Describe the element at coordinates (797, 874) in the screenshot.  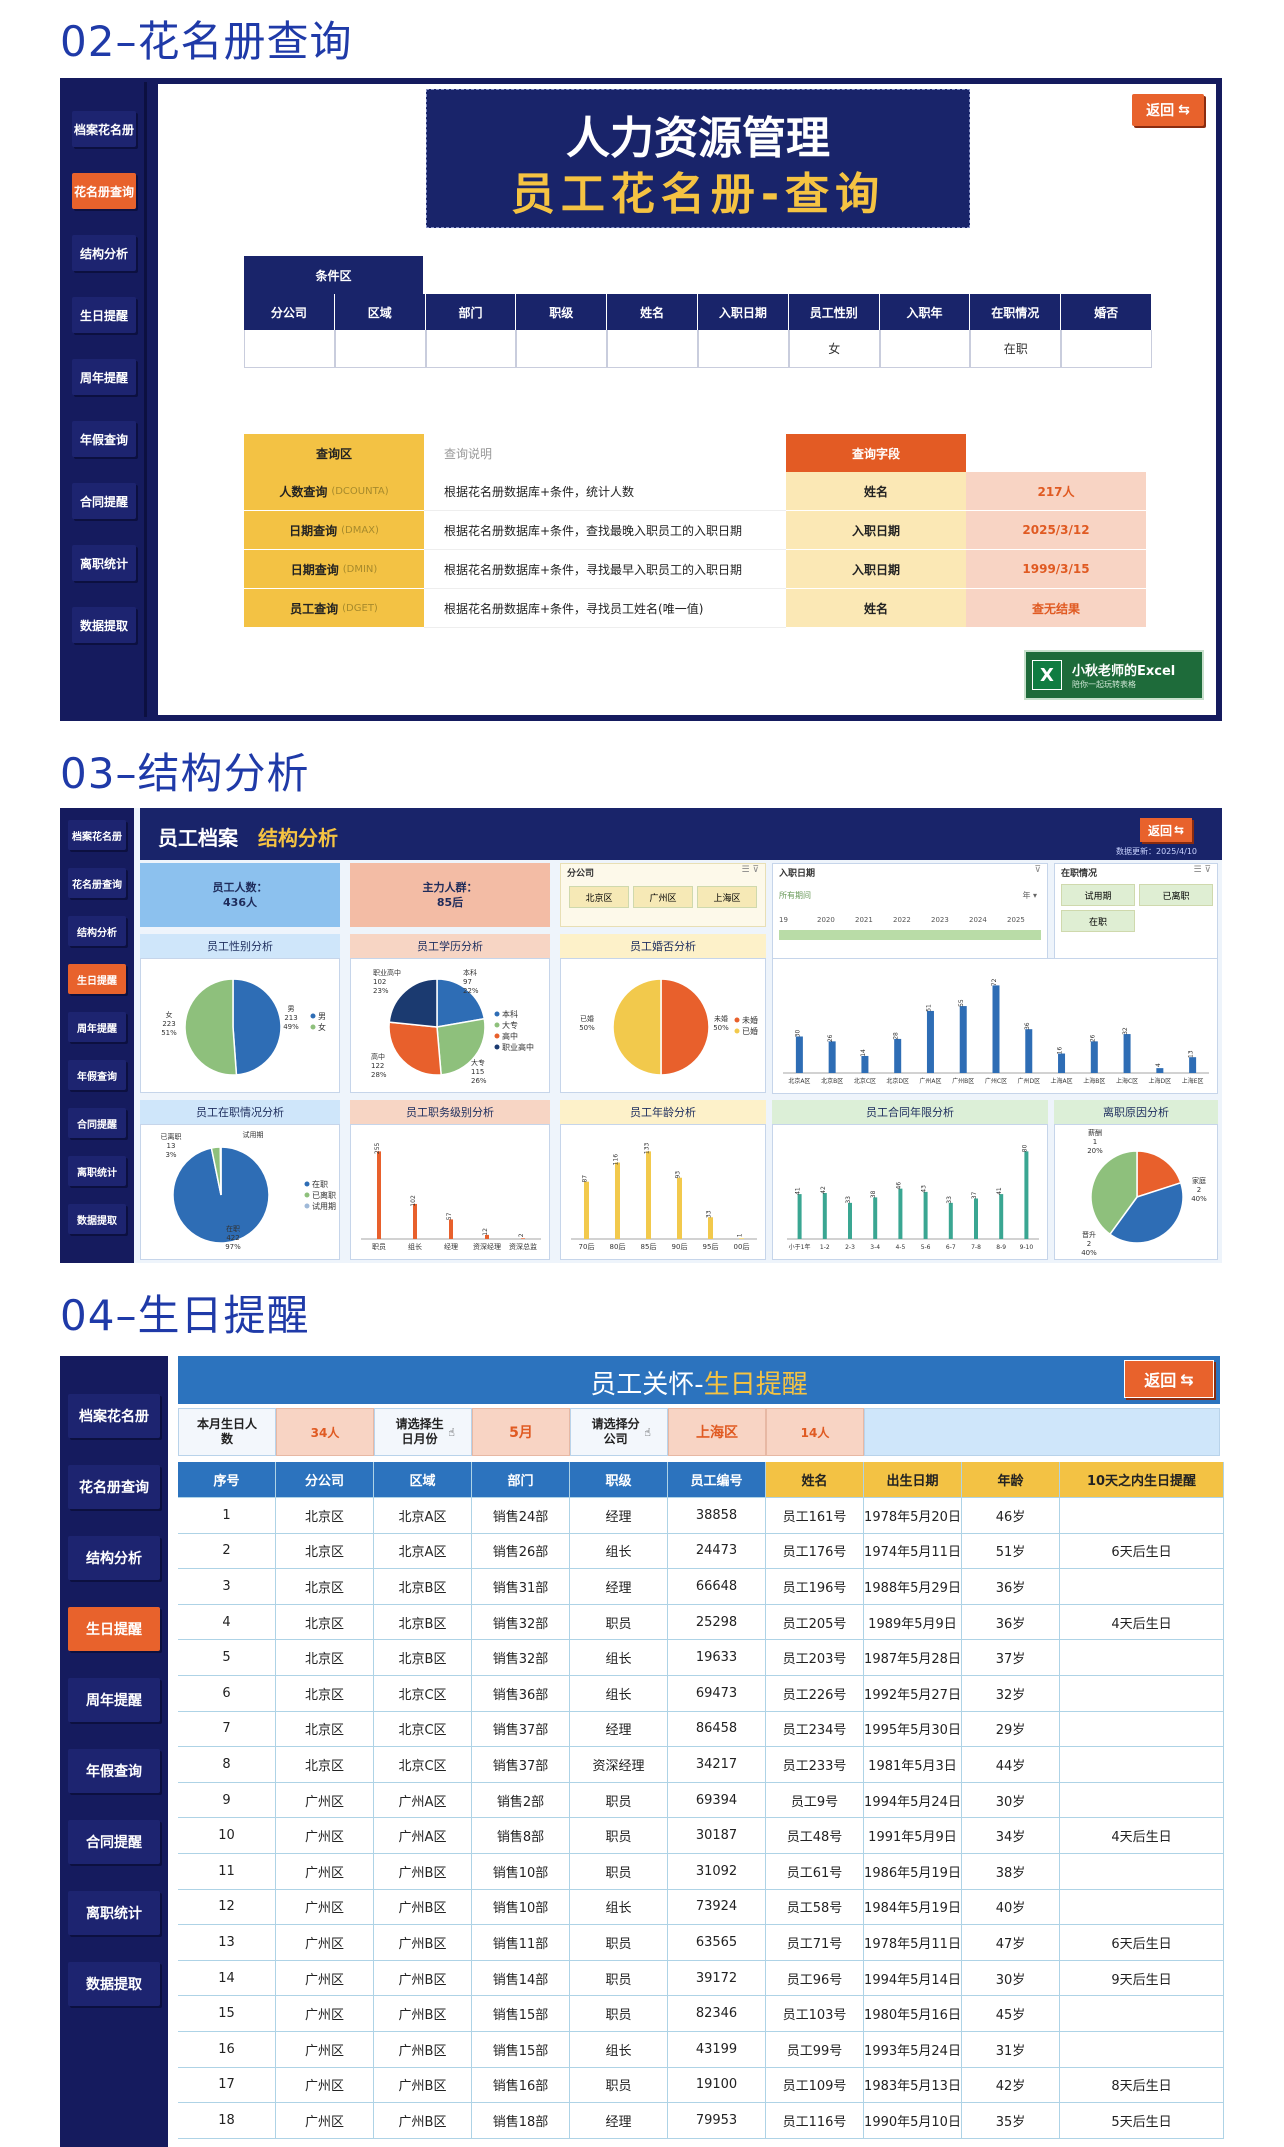
I see `slicer-title: 入职日期` at that location.